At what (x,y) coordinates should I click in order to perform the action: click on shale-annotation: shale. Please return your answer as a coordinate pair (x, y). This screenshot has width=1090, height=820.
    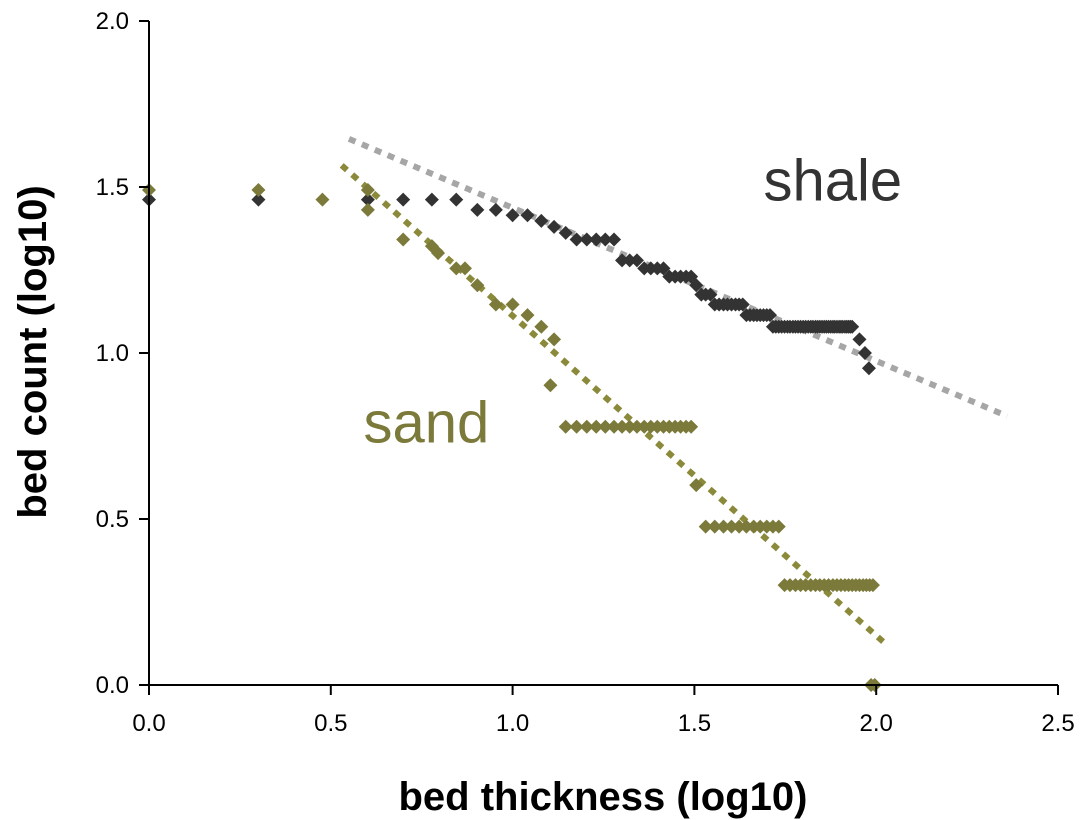
    Looking at the image, I should click on (832, 180).